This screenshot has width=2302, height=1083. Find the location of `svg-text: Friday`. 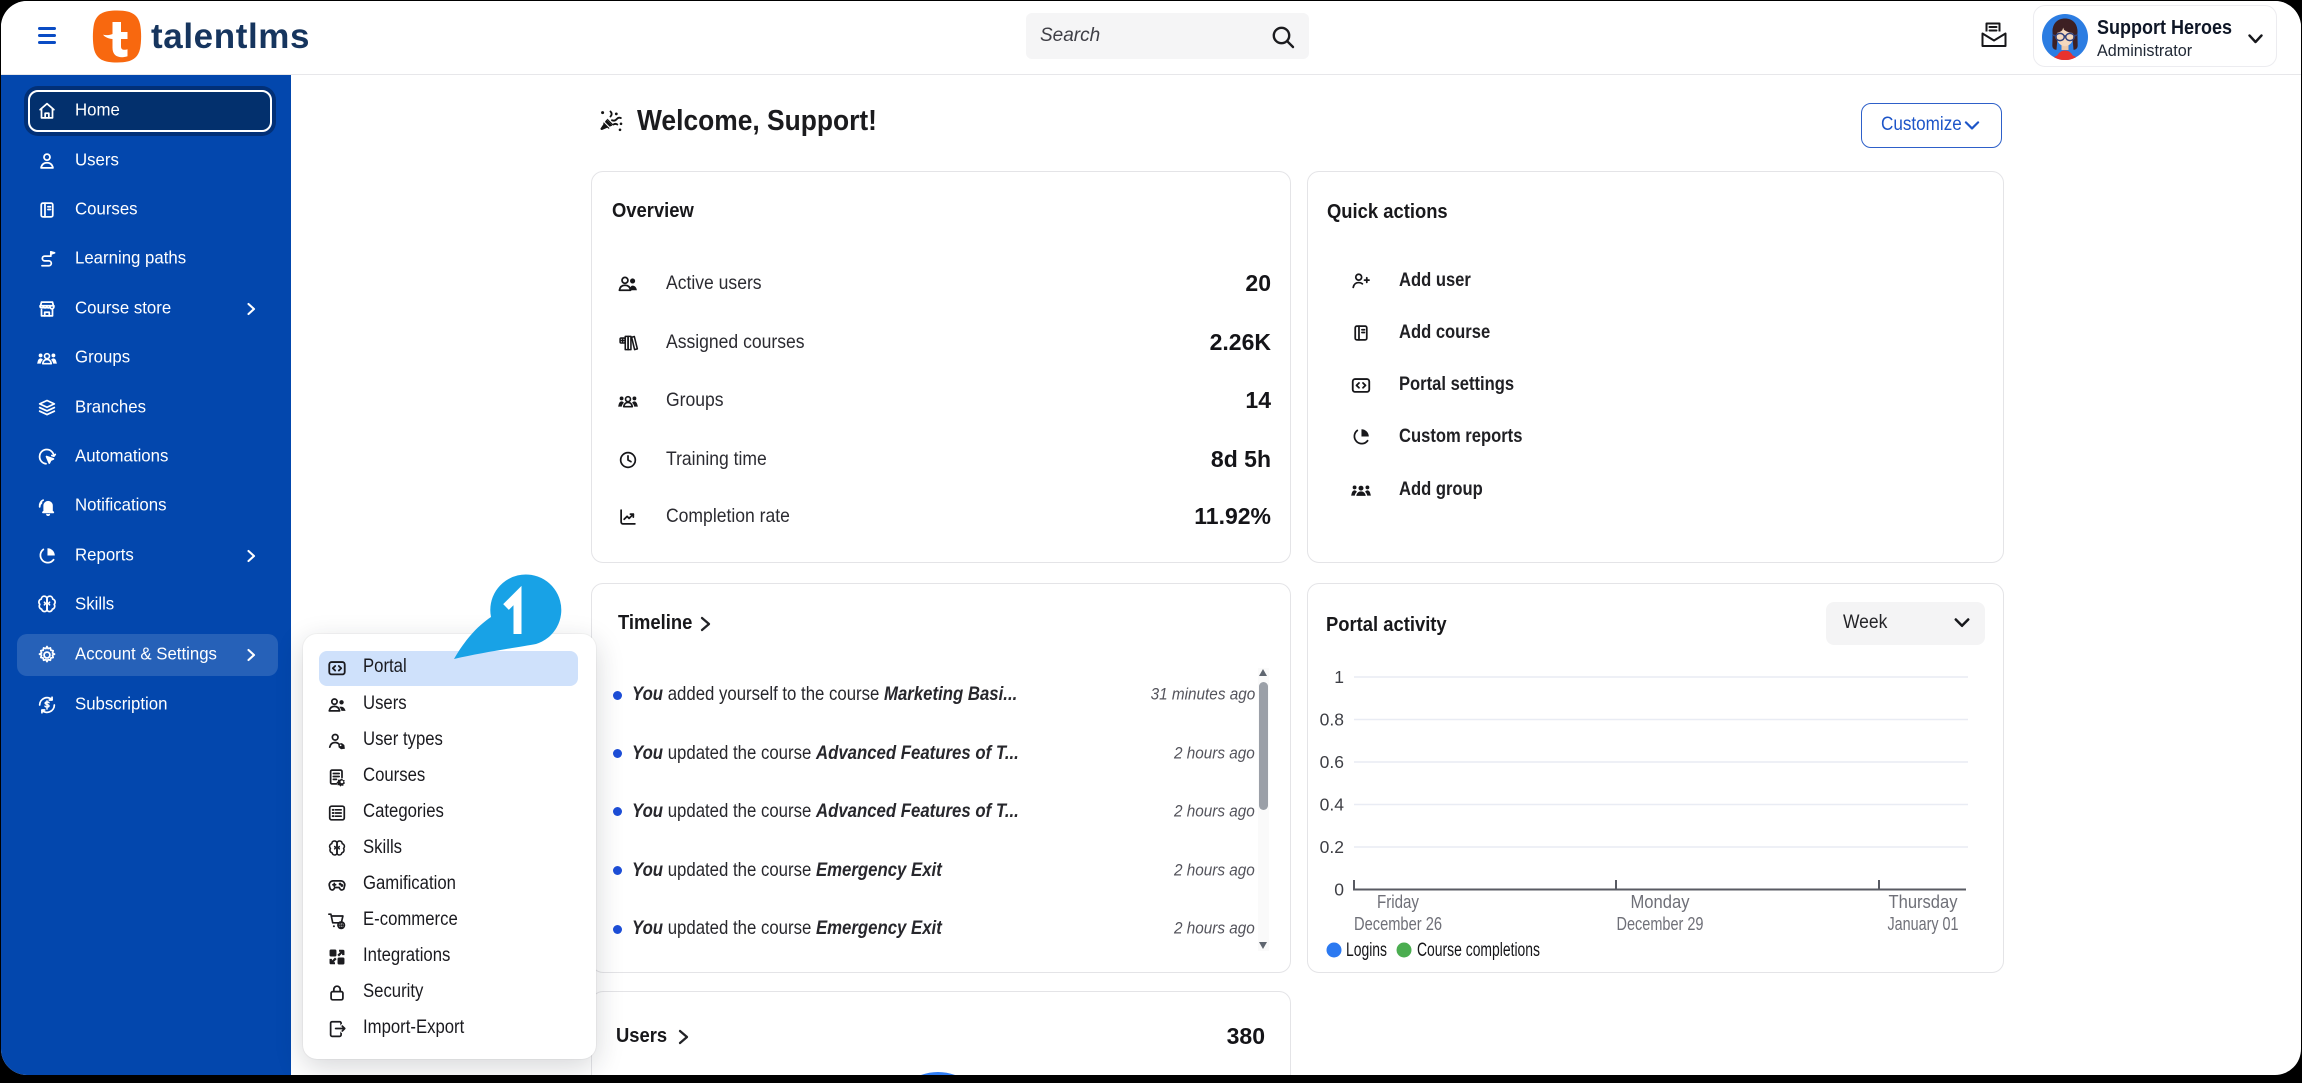

svg-text: Friday is located at coordinates (1398, 901).